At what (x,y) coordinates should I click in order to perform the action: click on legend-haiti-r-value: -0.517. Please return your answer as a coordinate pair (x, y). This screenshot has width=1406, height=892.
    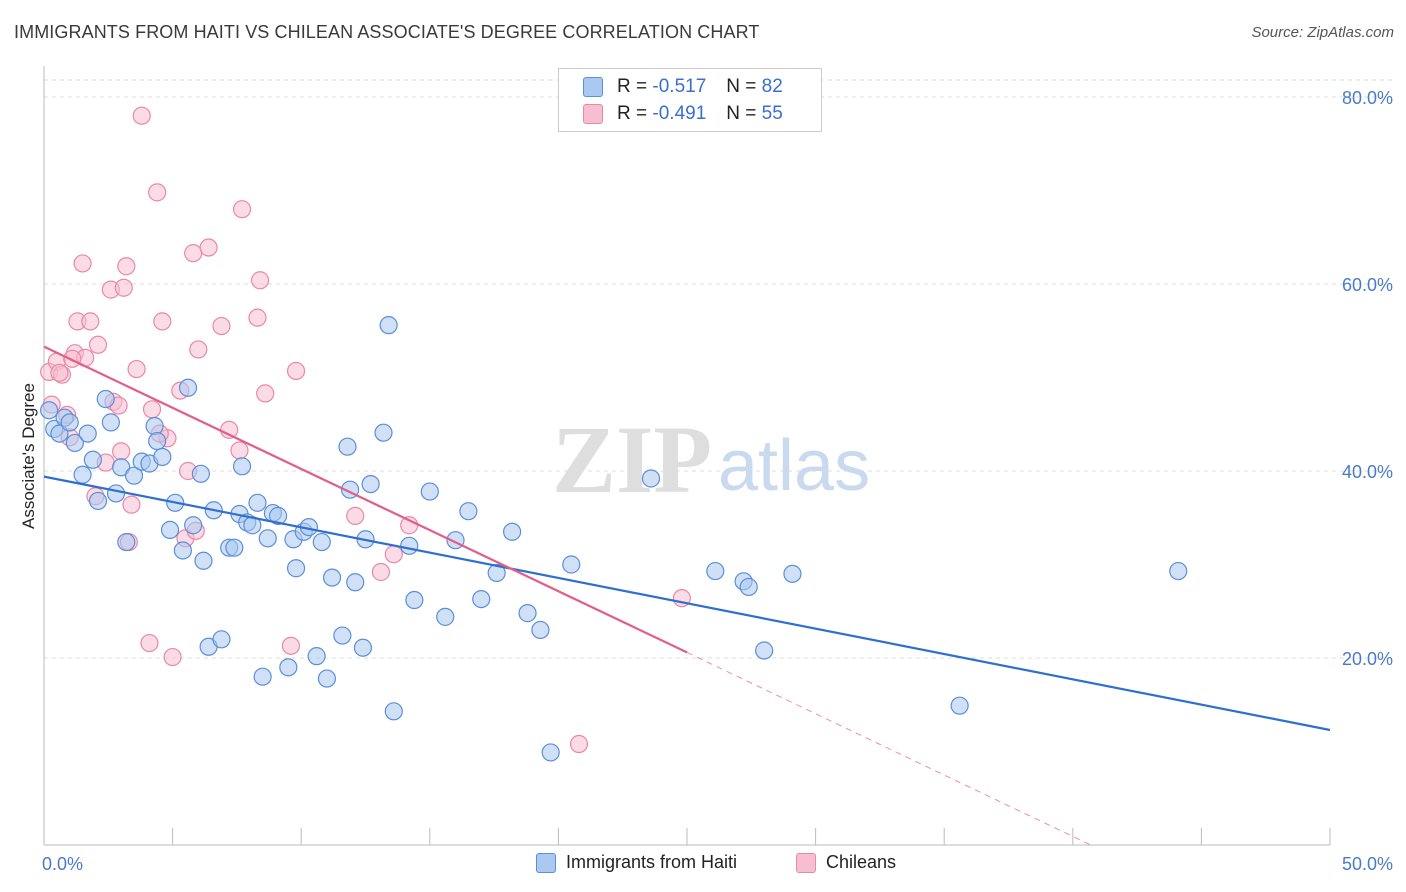
    Looking at the image, I should click on (679, 86).